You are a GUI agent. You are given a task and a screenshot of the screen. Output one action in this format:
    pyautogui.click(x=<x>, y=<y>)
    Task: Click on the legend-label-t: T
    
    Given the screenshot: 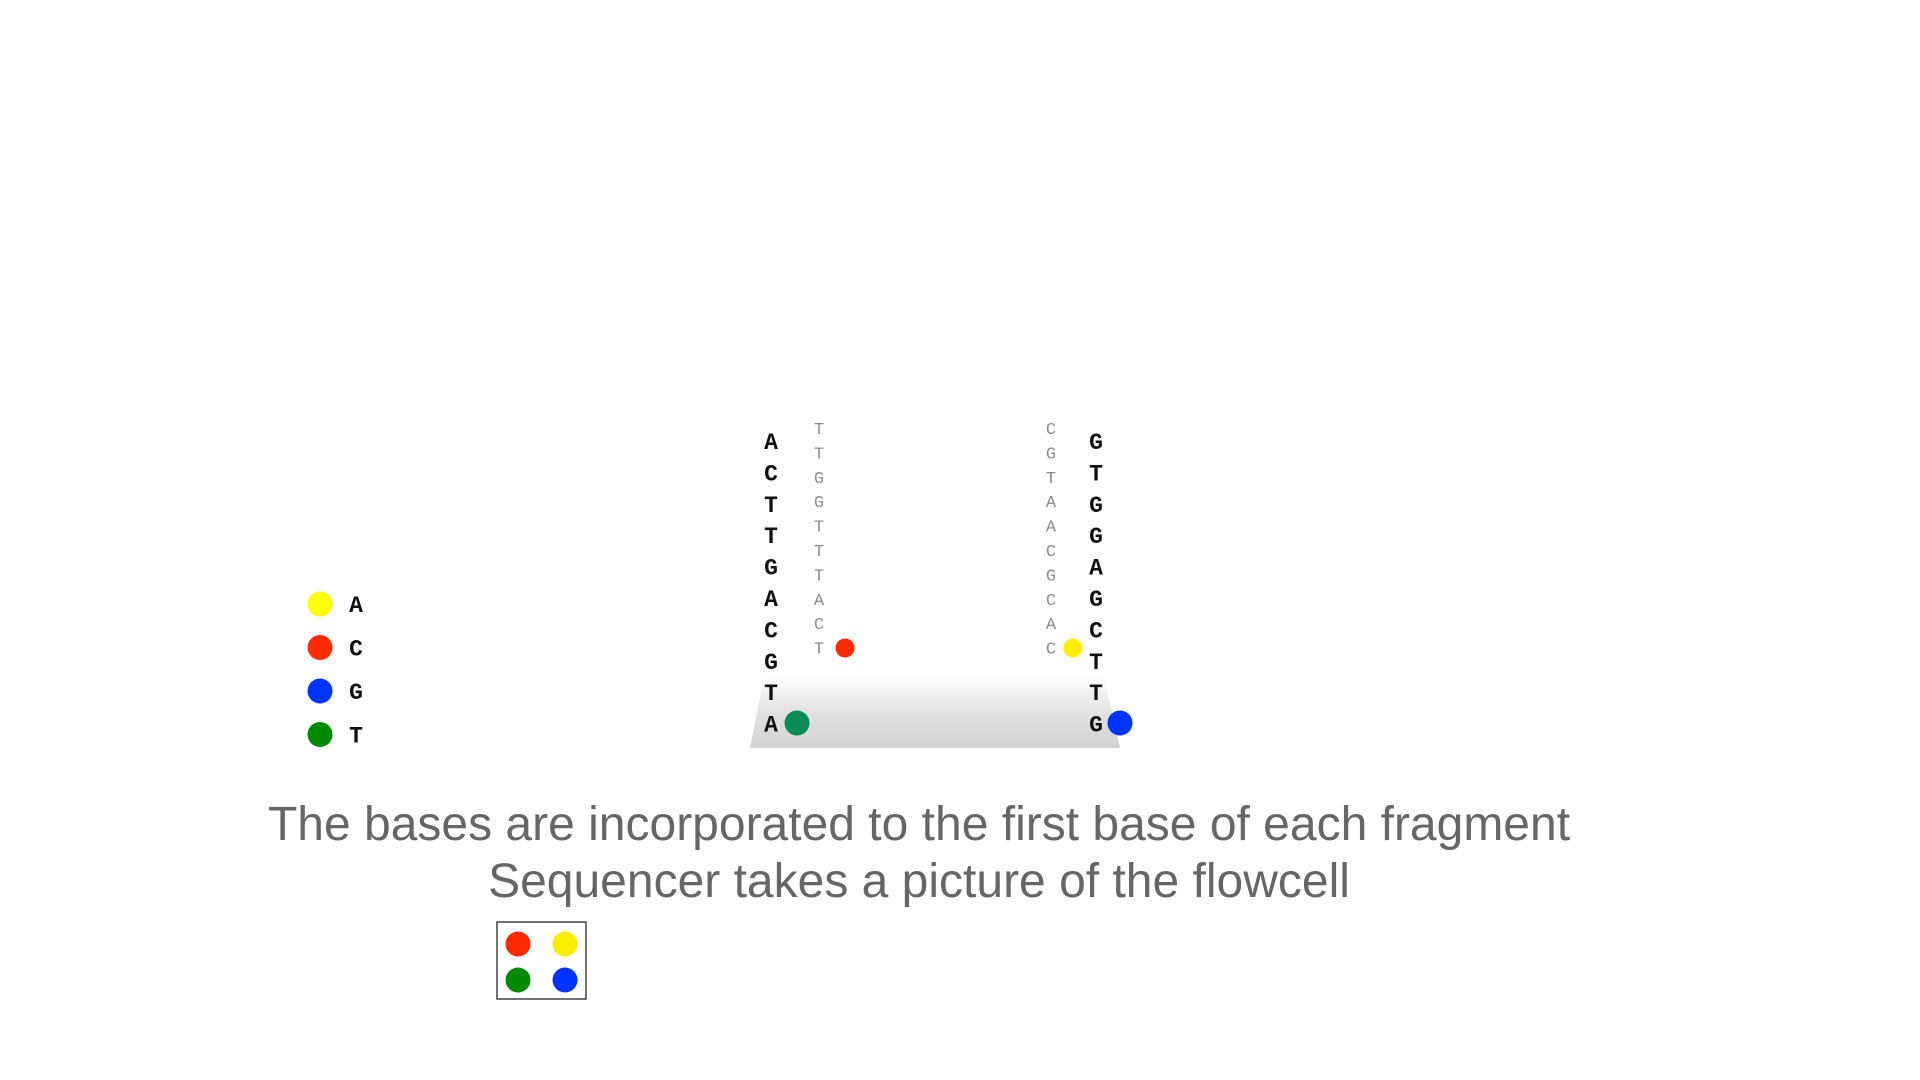 What is the action you would take?
    pyautogui.click(x=356, y=737)
    